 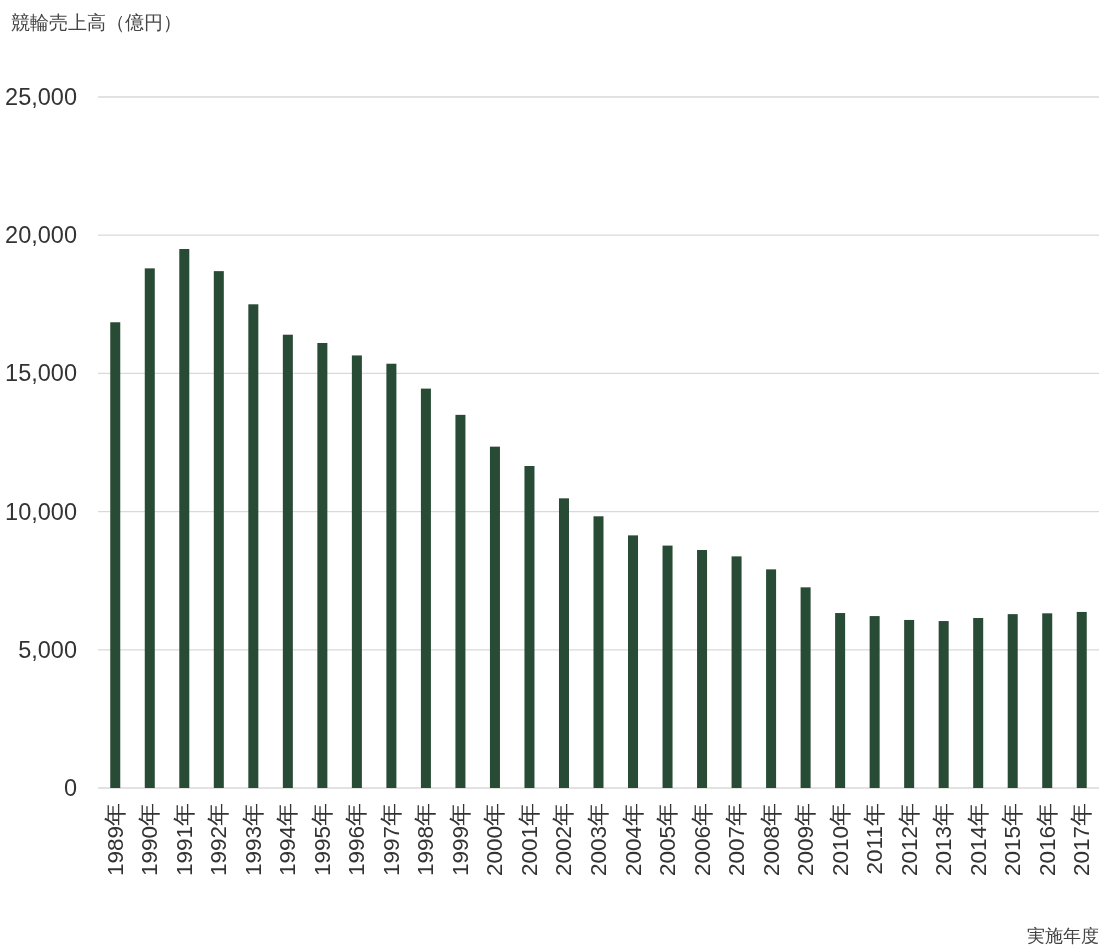 I want to click on y-tick-label: 20,000, so click(x=41, y=235).